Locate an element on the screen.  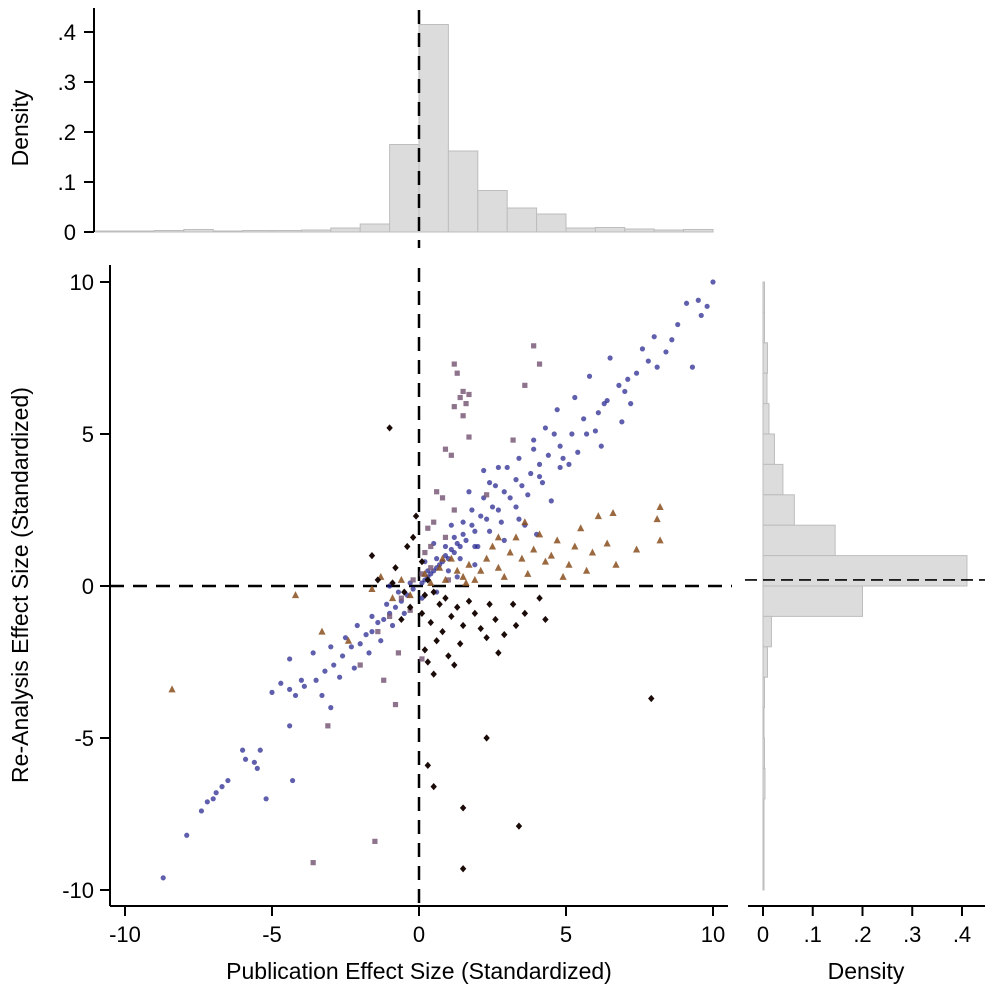
right-histogram-x-tick-label: .1 is located at coordinates (813, 934).